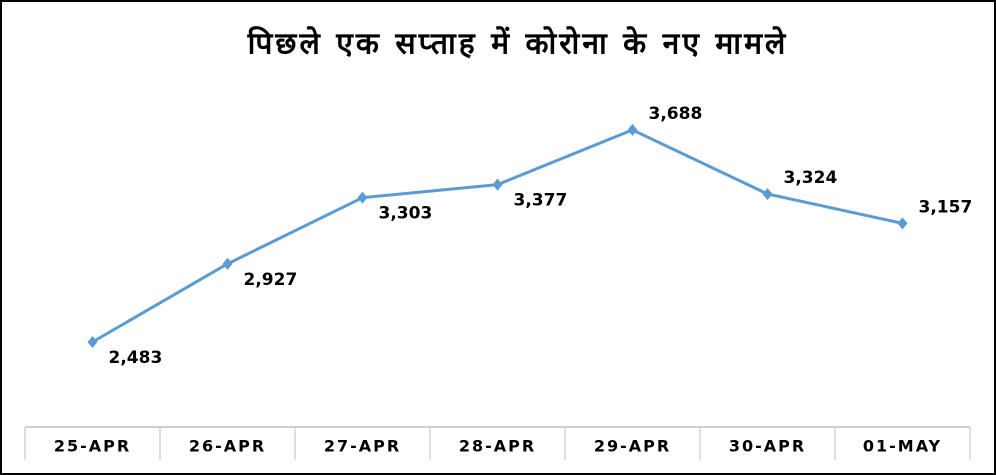  I want to click on x-tick-label: 30-APR, so click(767, 446).